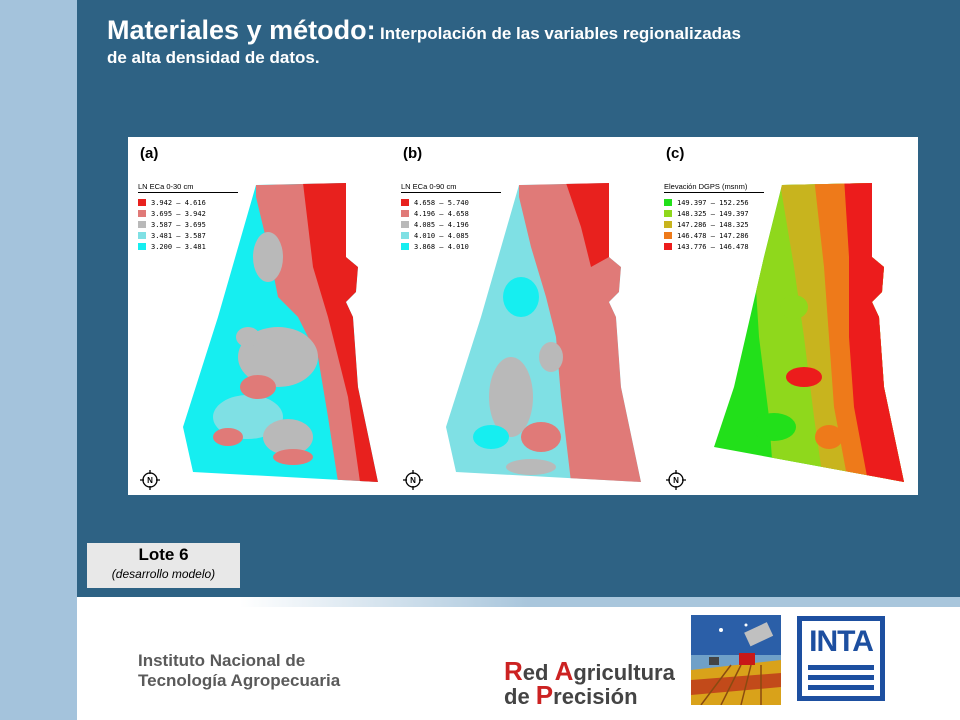 Image resolution: width=960 pixels, height=720 pixels. I want to click on legend-item: 143.776 – 146.478, so click(706, 246).